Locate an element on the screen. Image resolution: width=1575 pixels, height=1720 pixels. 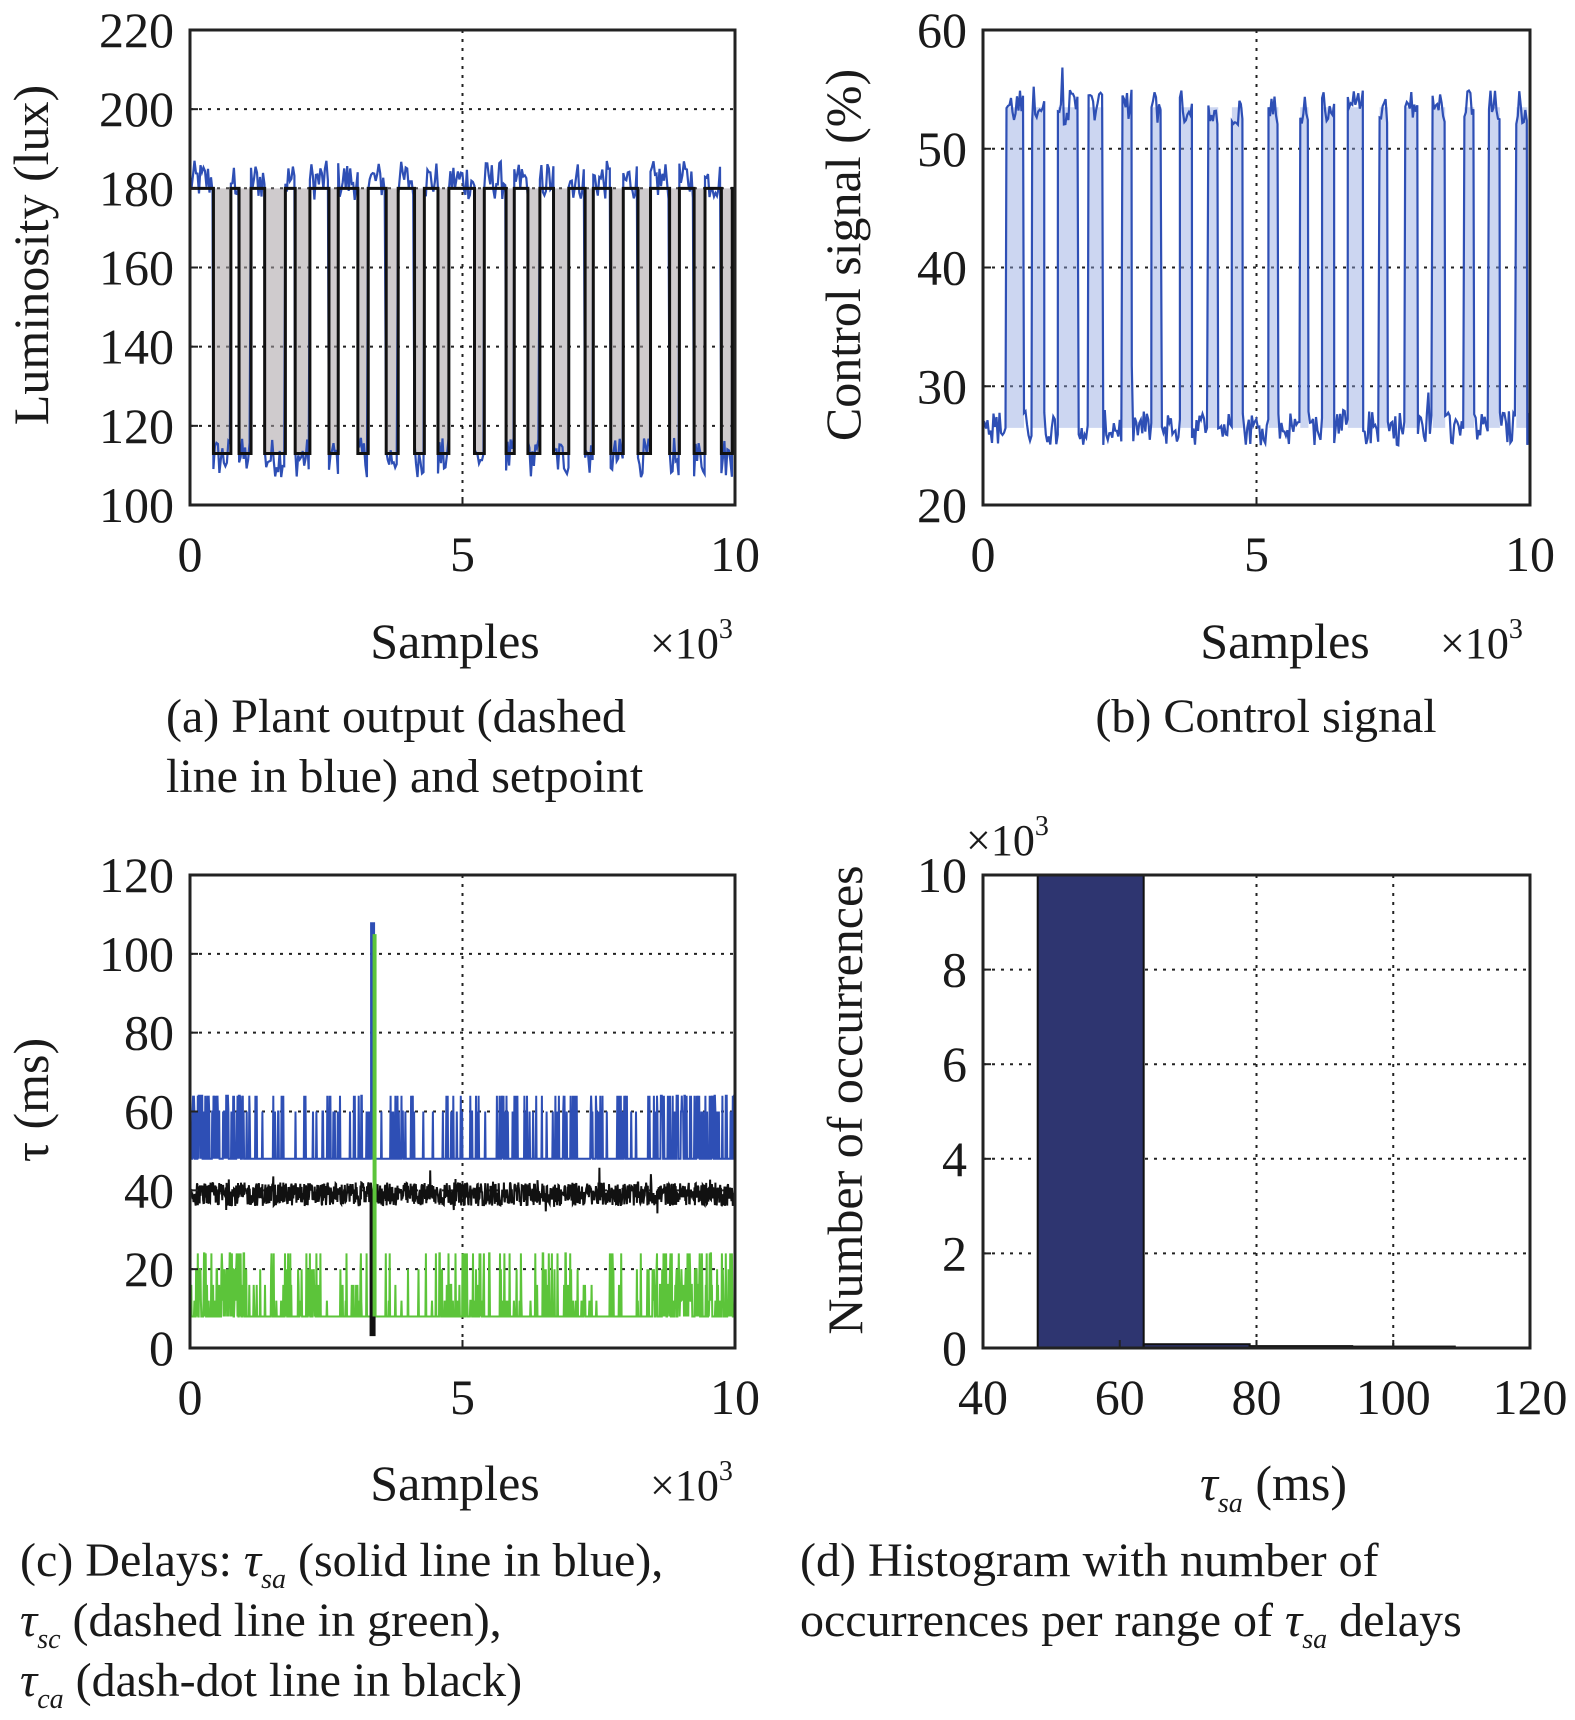
panel-d-xtick-label: 100 is located at coordinates (1393, 1397).